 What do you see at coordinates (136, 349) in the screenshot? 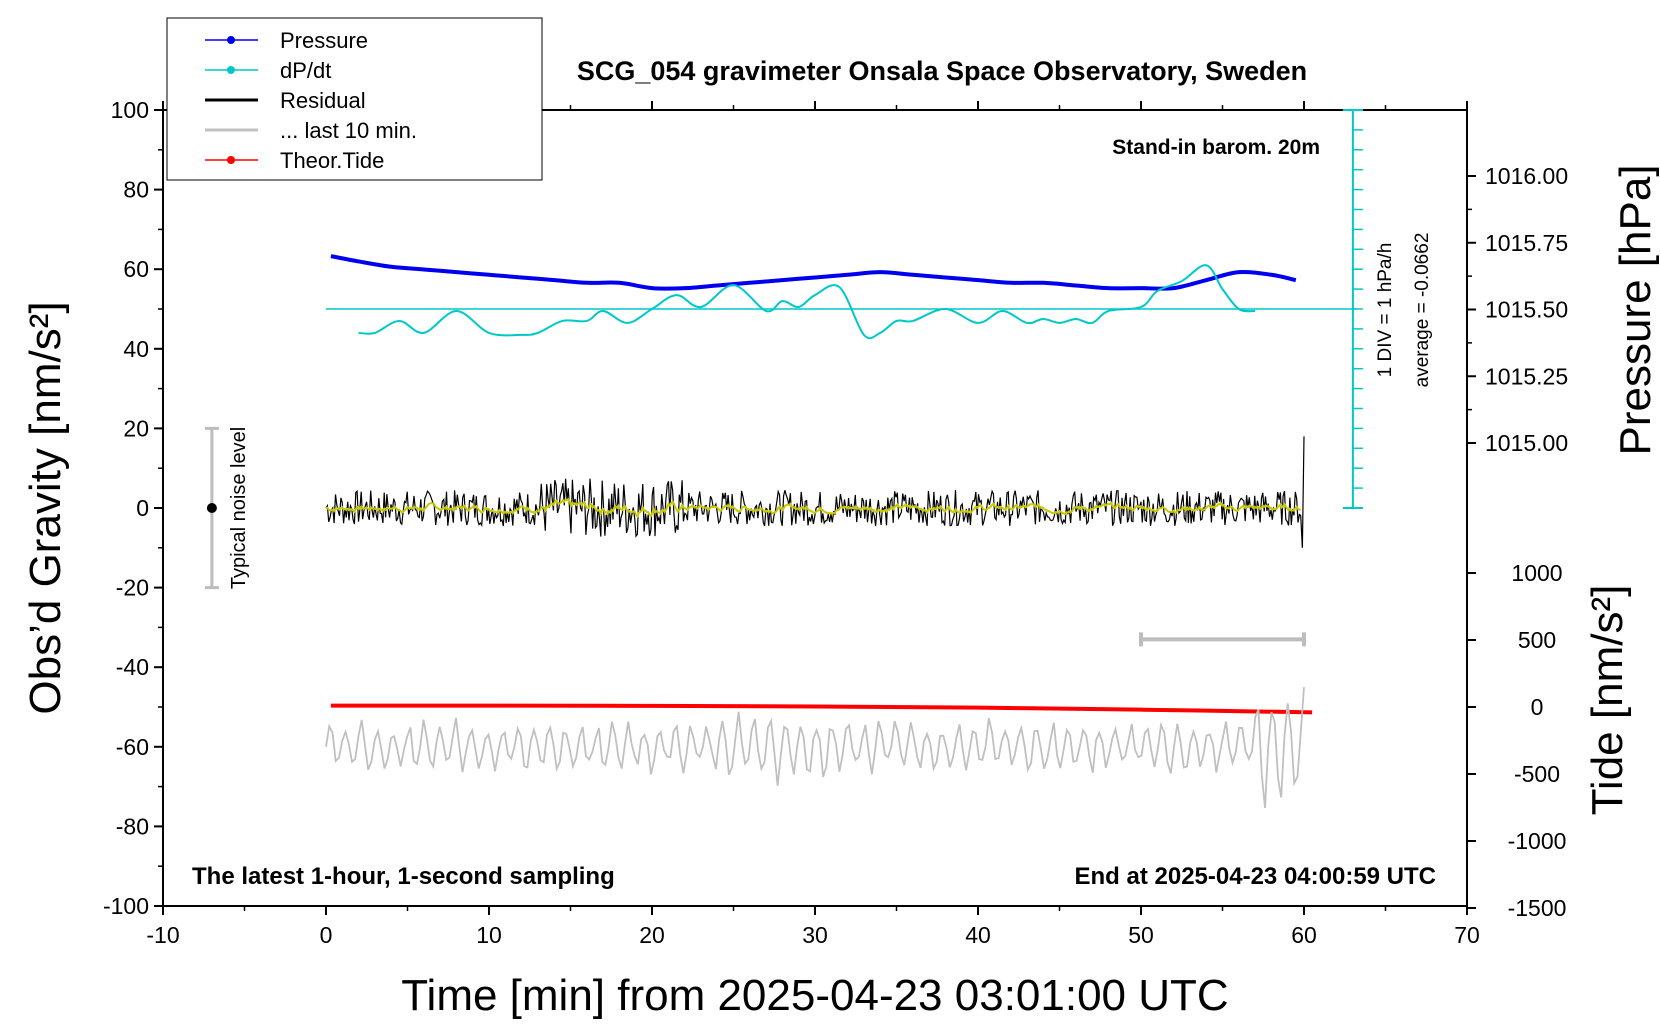
I see `y-tick-label: 40` at bounding box center [136, 349].